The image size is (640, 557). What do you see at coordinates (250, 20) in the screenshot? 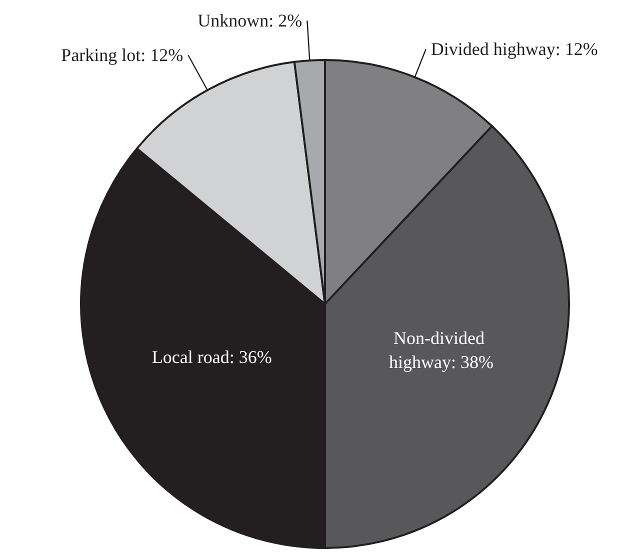
I see `slice-label: Unknown: 2%` at bounding box center [250, 20].